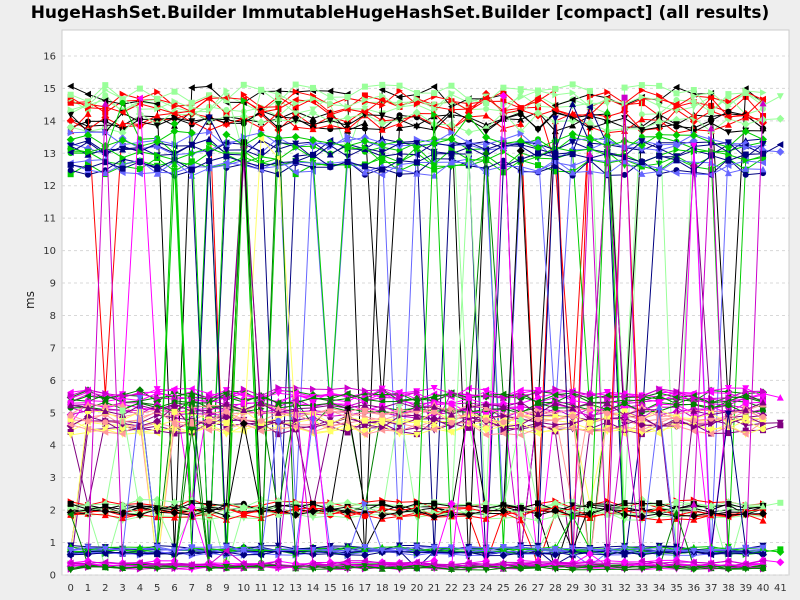 This screenshot has width=800, height=600. What do you see at coordinates (538, 588) in the screenshot?
I see `x-tick-label: 27` at bounding box center [538, 588].